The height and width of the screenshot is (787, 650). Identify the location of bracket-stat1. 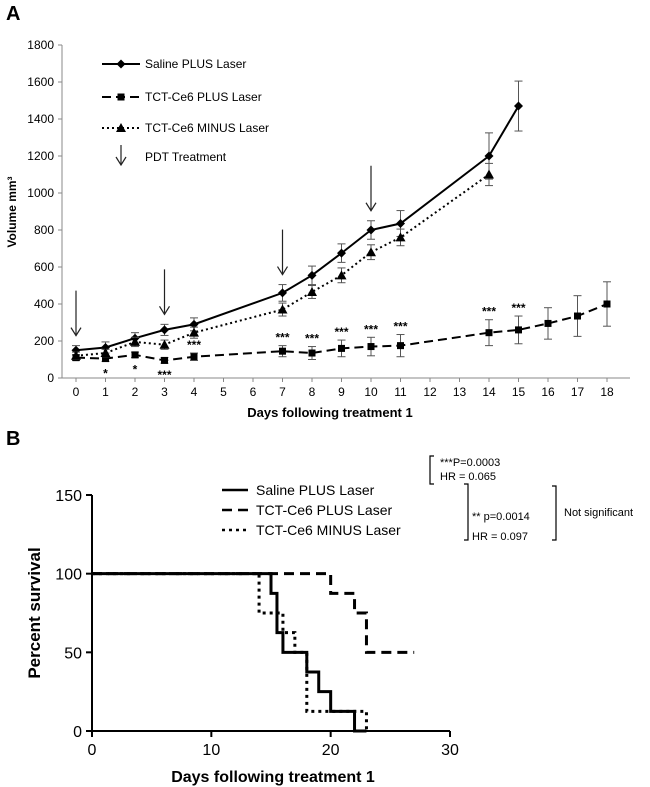
(431, 470).